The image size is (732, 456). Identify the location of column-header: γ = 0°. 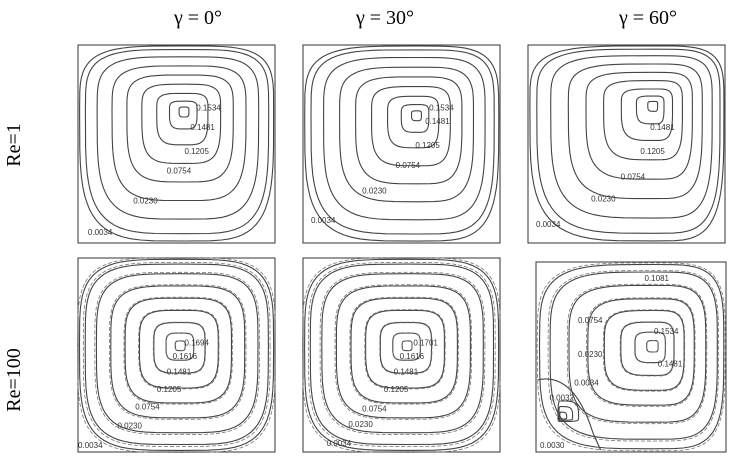
(197, 18).